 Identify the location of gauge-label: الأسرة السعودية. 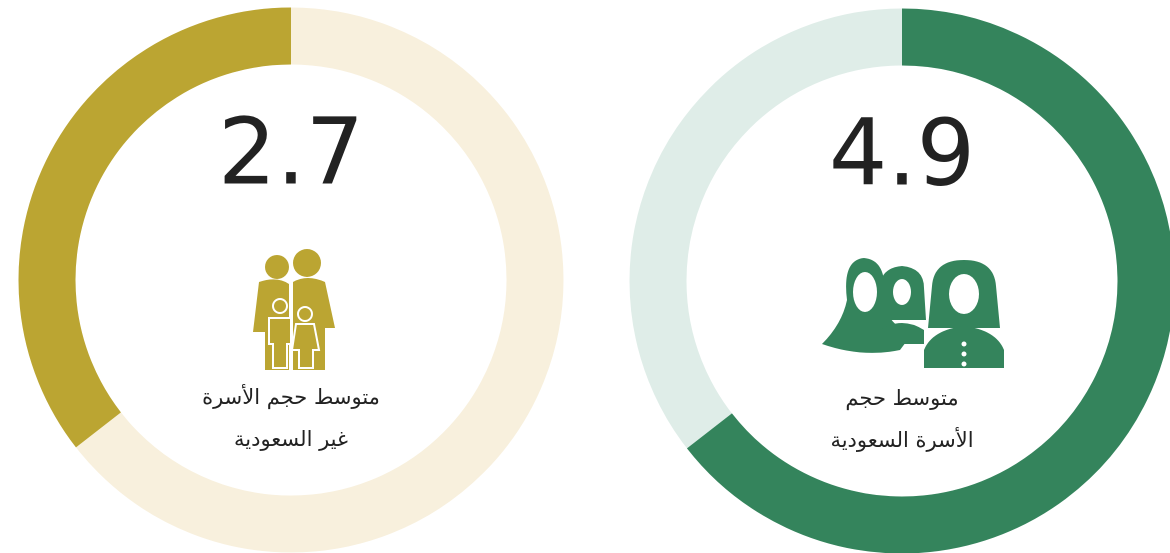
(901, 439).